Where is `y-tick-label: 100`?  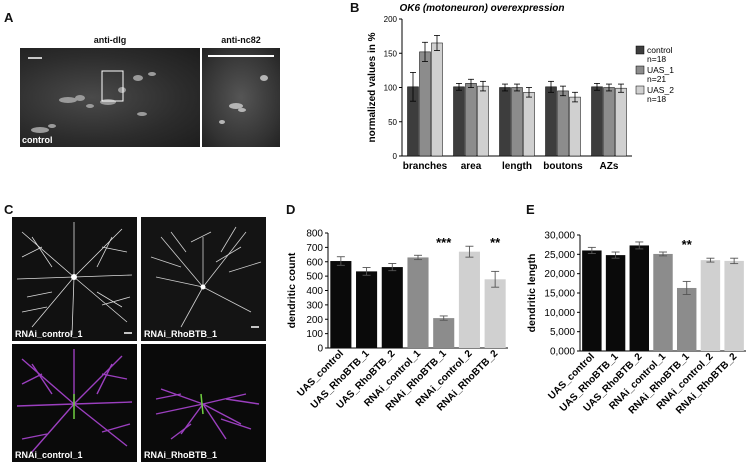 y-tick-label: 100 is located at coordinates (314, 334).